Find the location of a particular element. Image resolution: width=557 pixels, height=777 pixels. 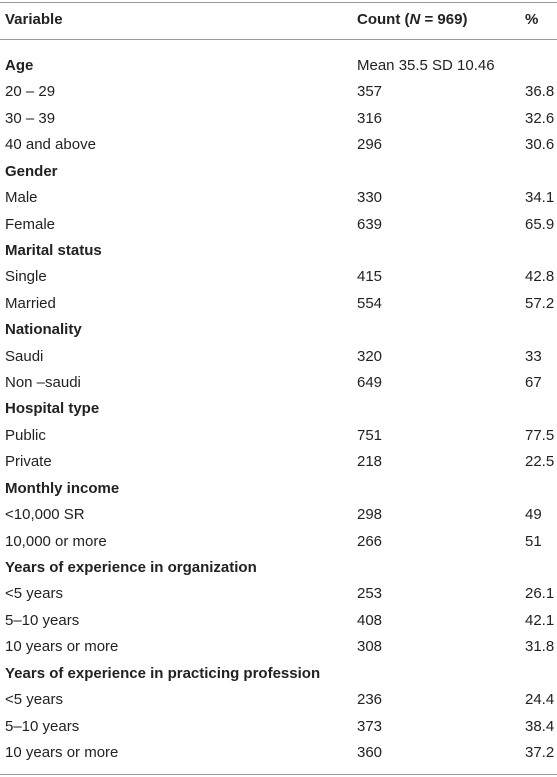

header-count: Count (N = 969) is located at coordinates (412, 20).